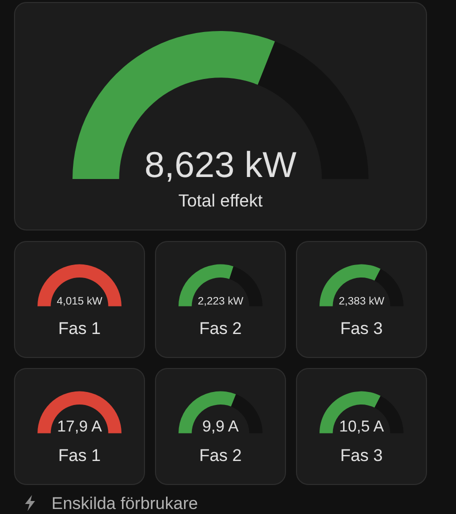  Describe the element at coordinates (362, 301) in the screenshot. I see `text: 2,383 kW` at that location.